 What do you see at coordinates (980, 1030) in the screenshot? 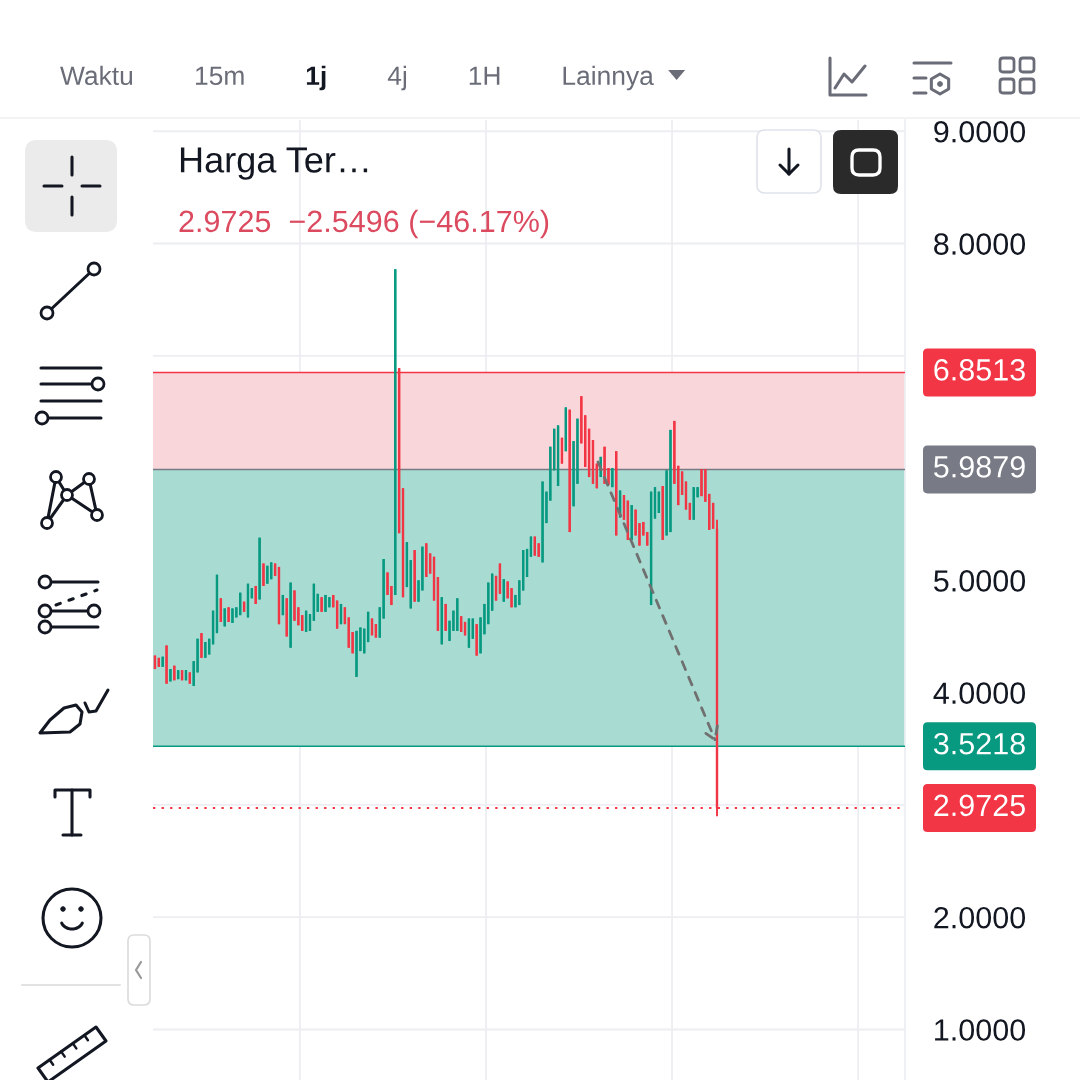
I see `y-tick-label: 1.0000` at bounding box center [980, 1030].